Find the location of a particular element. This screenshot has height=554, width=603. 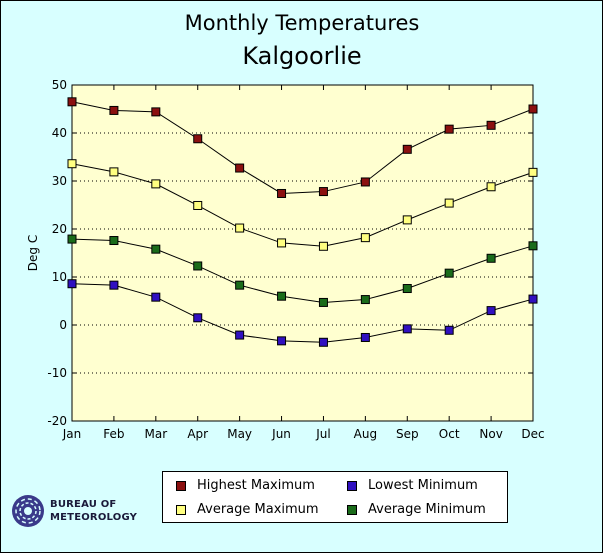

y-tick-label: 0 is located at coordinates (63, 325).